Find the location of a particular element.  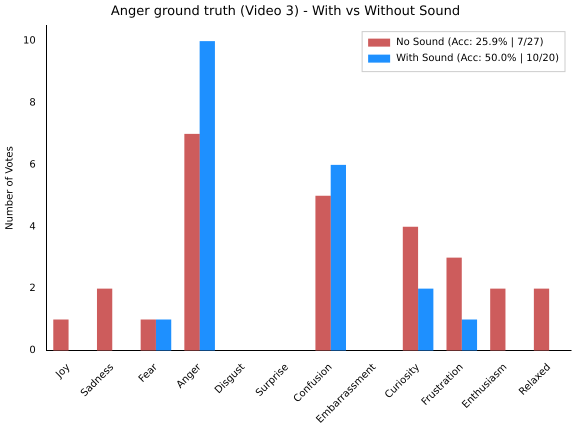

chart-title: Anger ground truth (Video 3) - With vs Without Sound is located at coordinates (285, 12).